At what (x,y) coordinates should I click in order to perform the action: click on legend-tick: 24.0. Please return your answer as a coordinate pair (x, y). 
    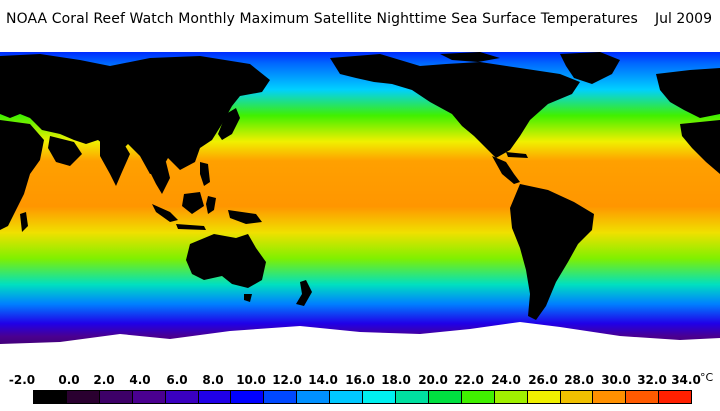
    Looking at the image, I should click on (506, 380).